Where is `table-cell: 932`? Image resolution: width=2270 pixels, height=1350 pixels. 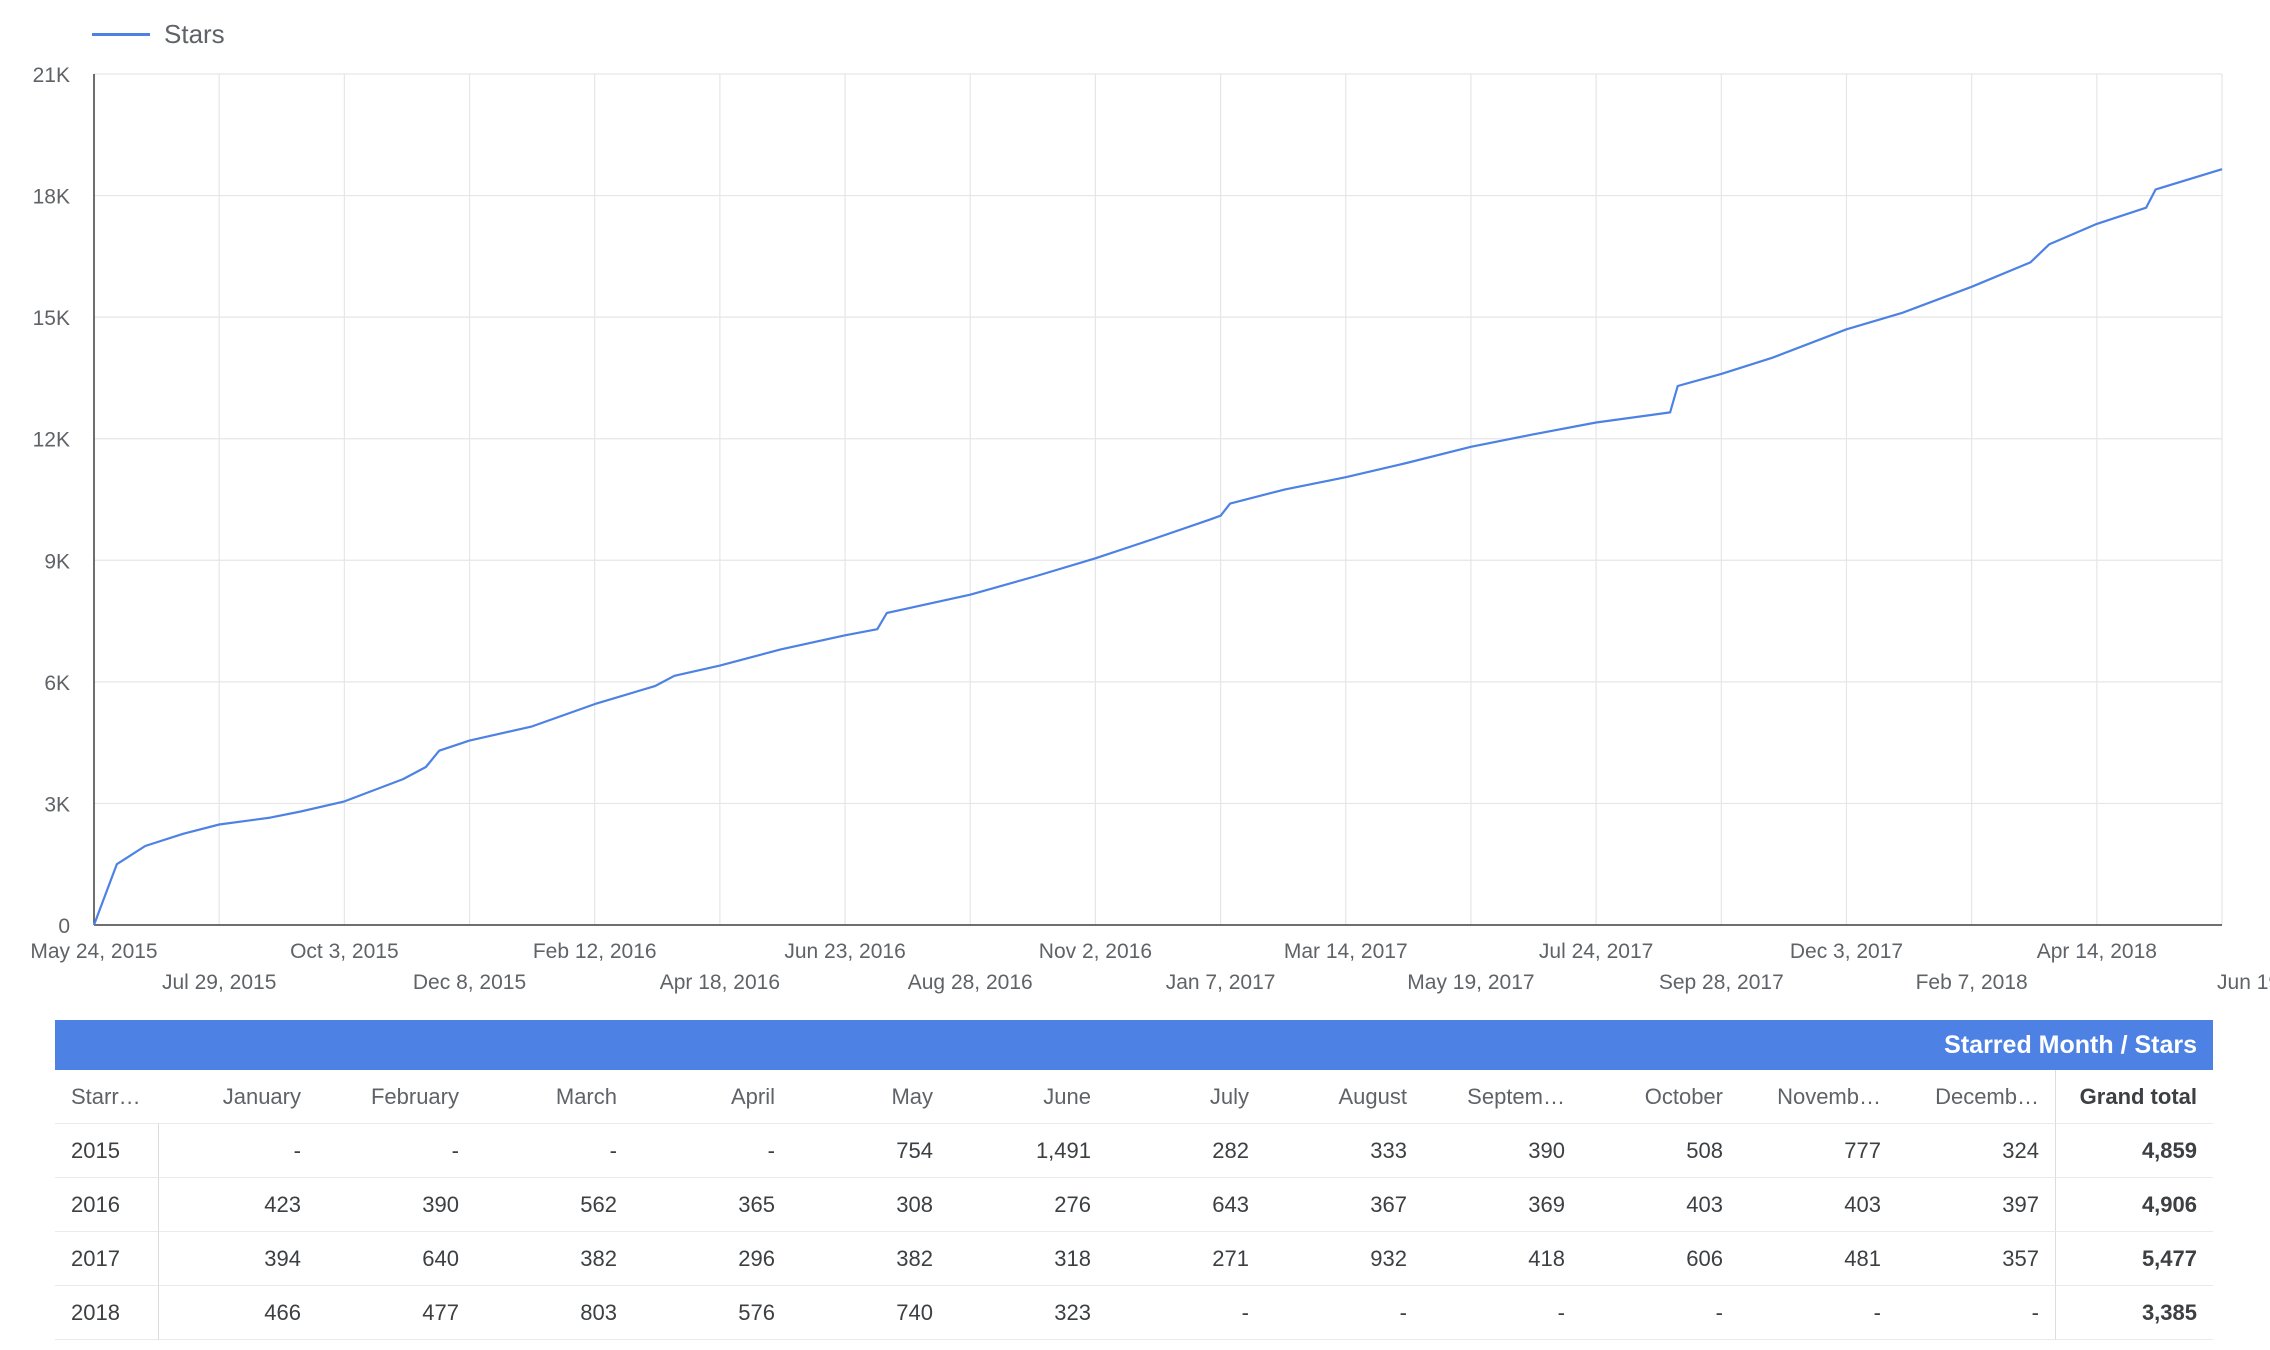 table-cell: 932 is located at coordinates (1344, 1259).